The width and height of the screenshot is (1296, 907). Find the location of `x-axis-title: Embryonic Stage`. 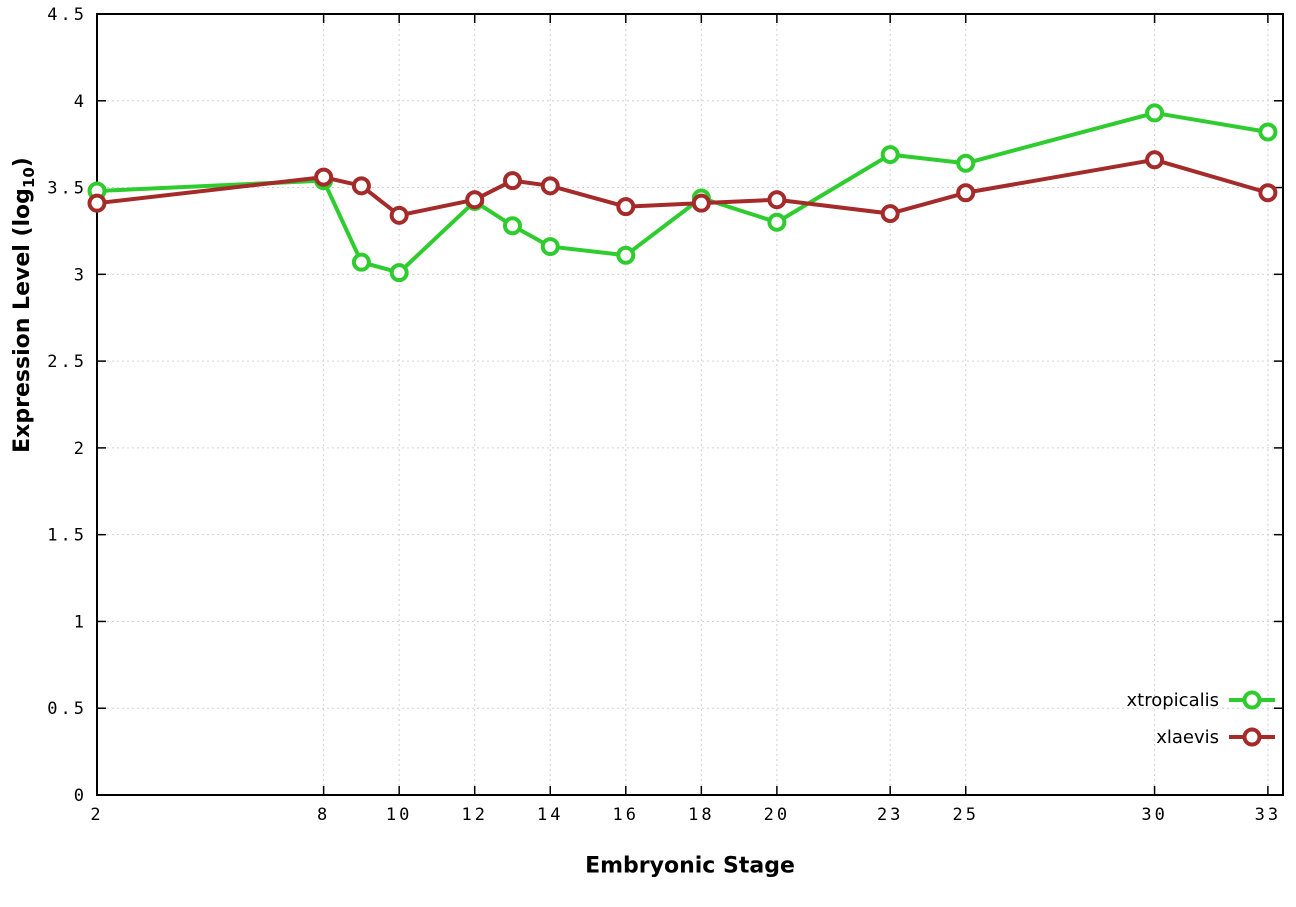

x-axis-title: Embryonic Stage is located at coordinates (690, 866).